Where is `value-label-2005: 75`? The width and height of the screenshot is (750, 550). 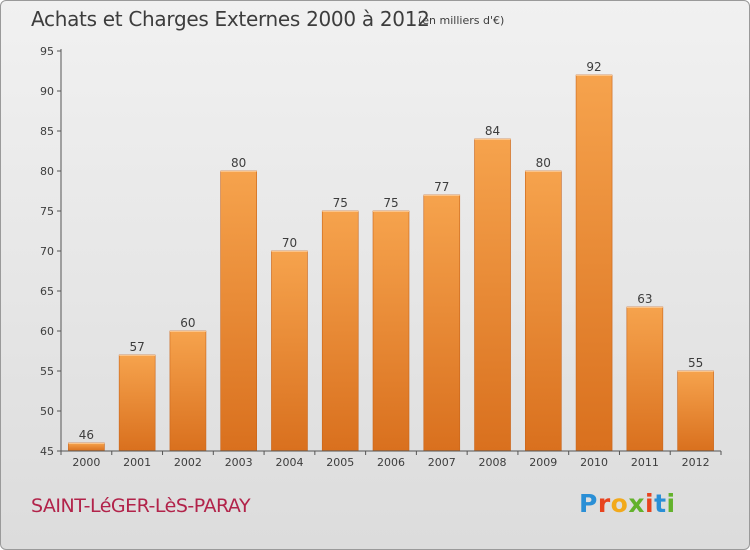 value-label-2005: 75 is located at coordinates (340, 203).